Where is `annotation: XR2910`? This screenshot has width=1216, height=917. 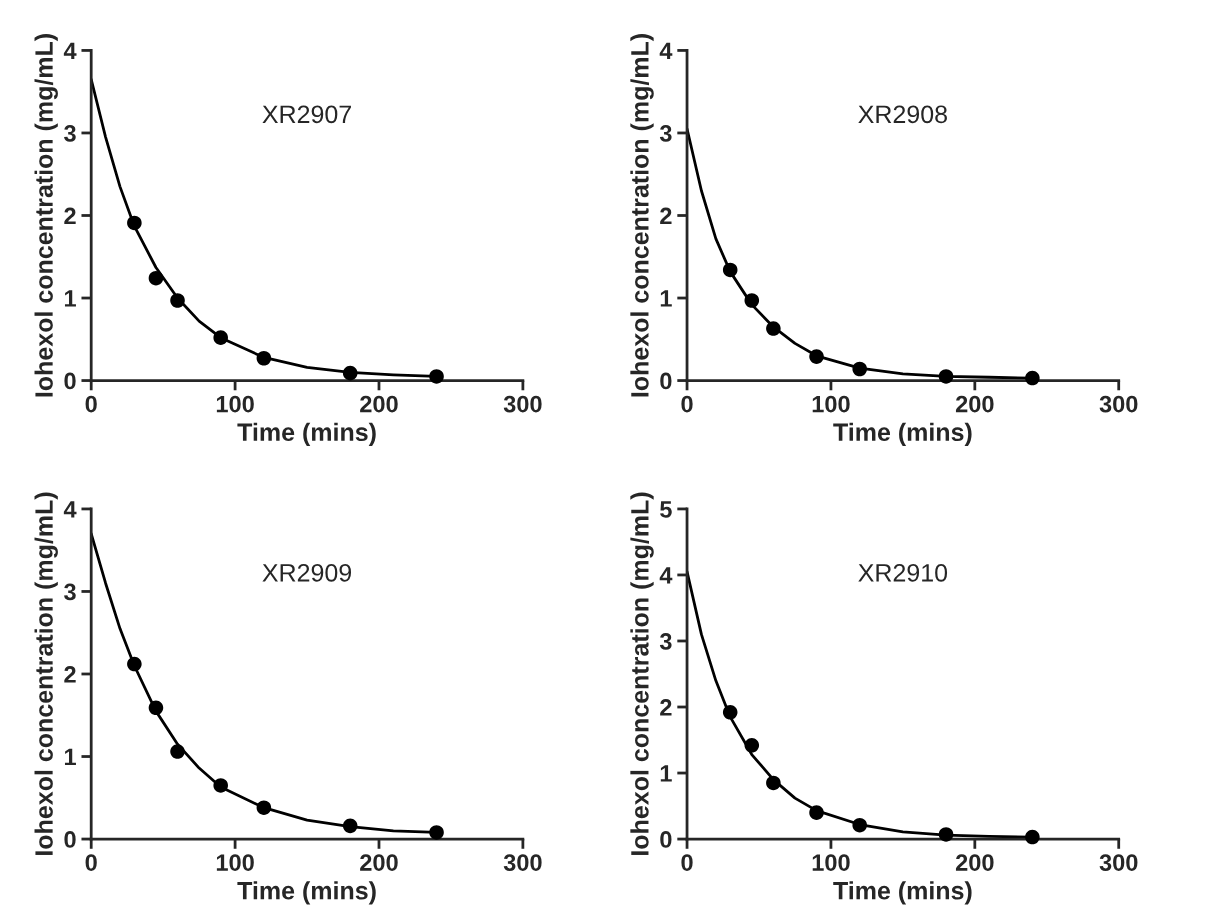 annotation: XR2910 is located at coordinates (903, 572).